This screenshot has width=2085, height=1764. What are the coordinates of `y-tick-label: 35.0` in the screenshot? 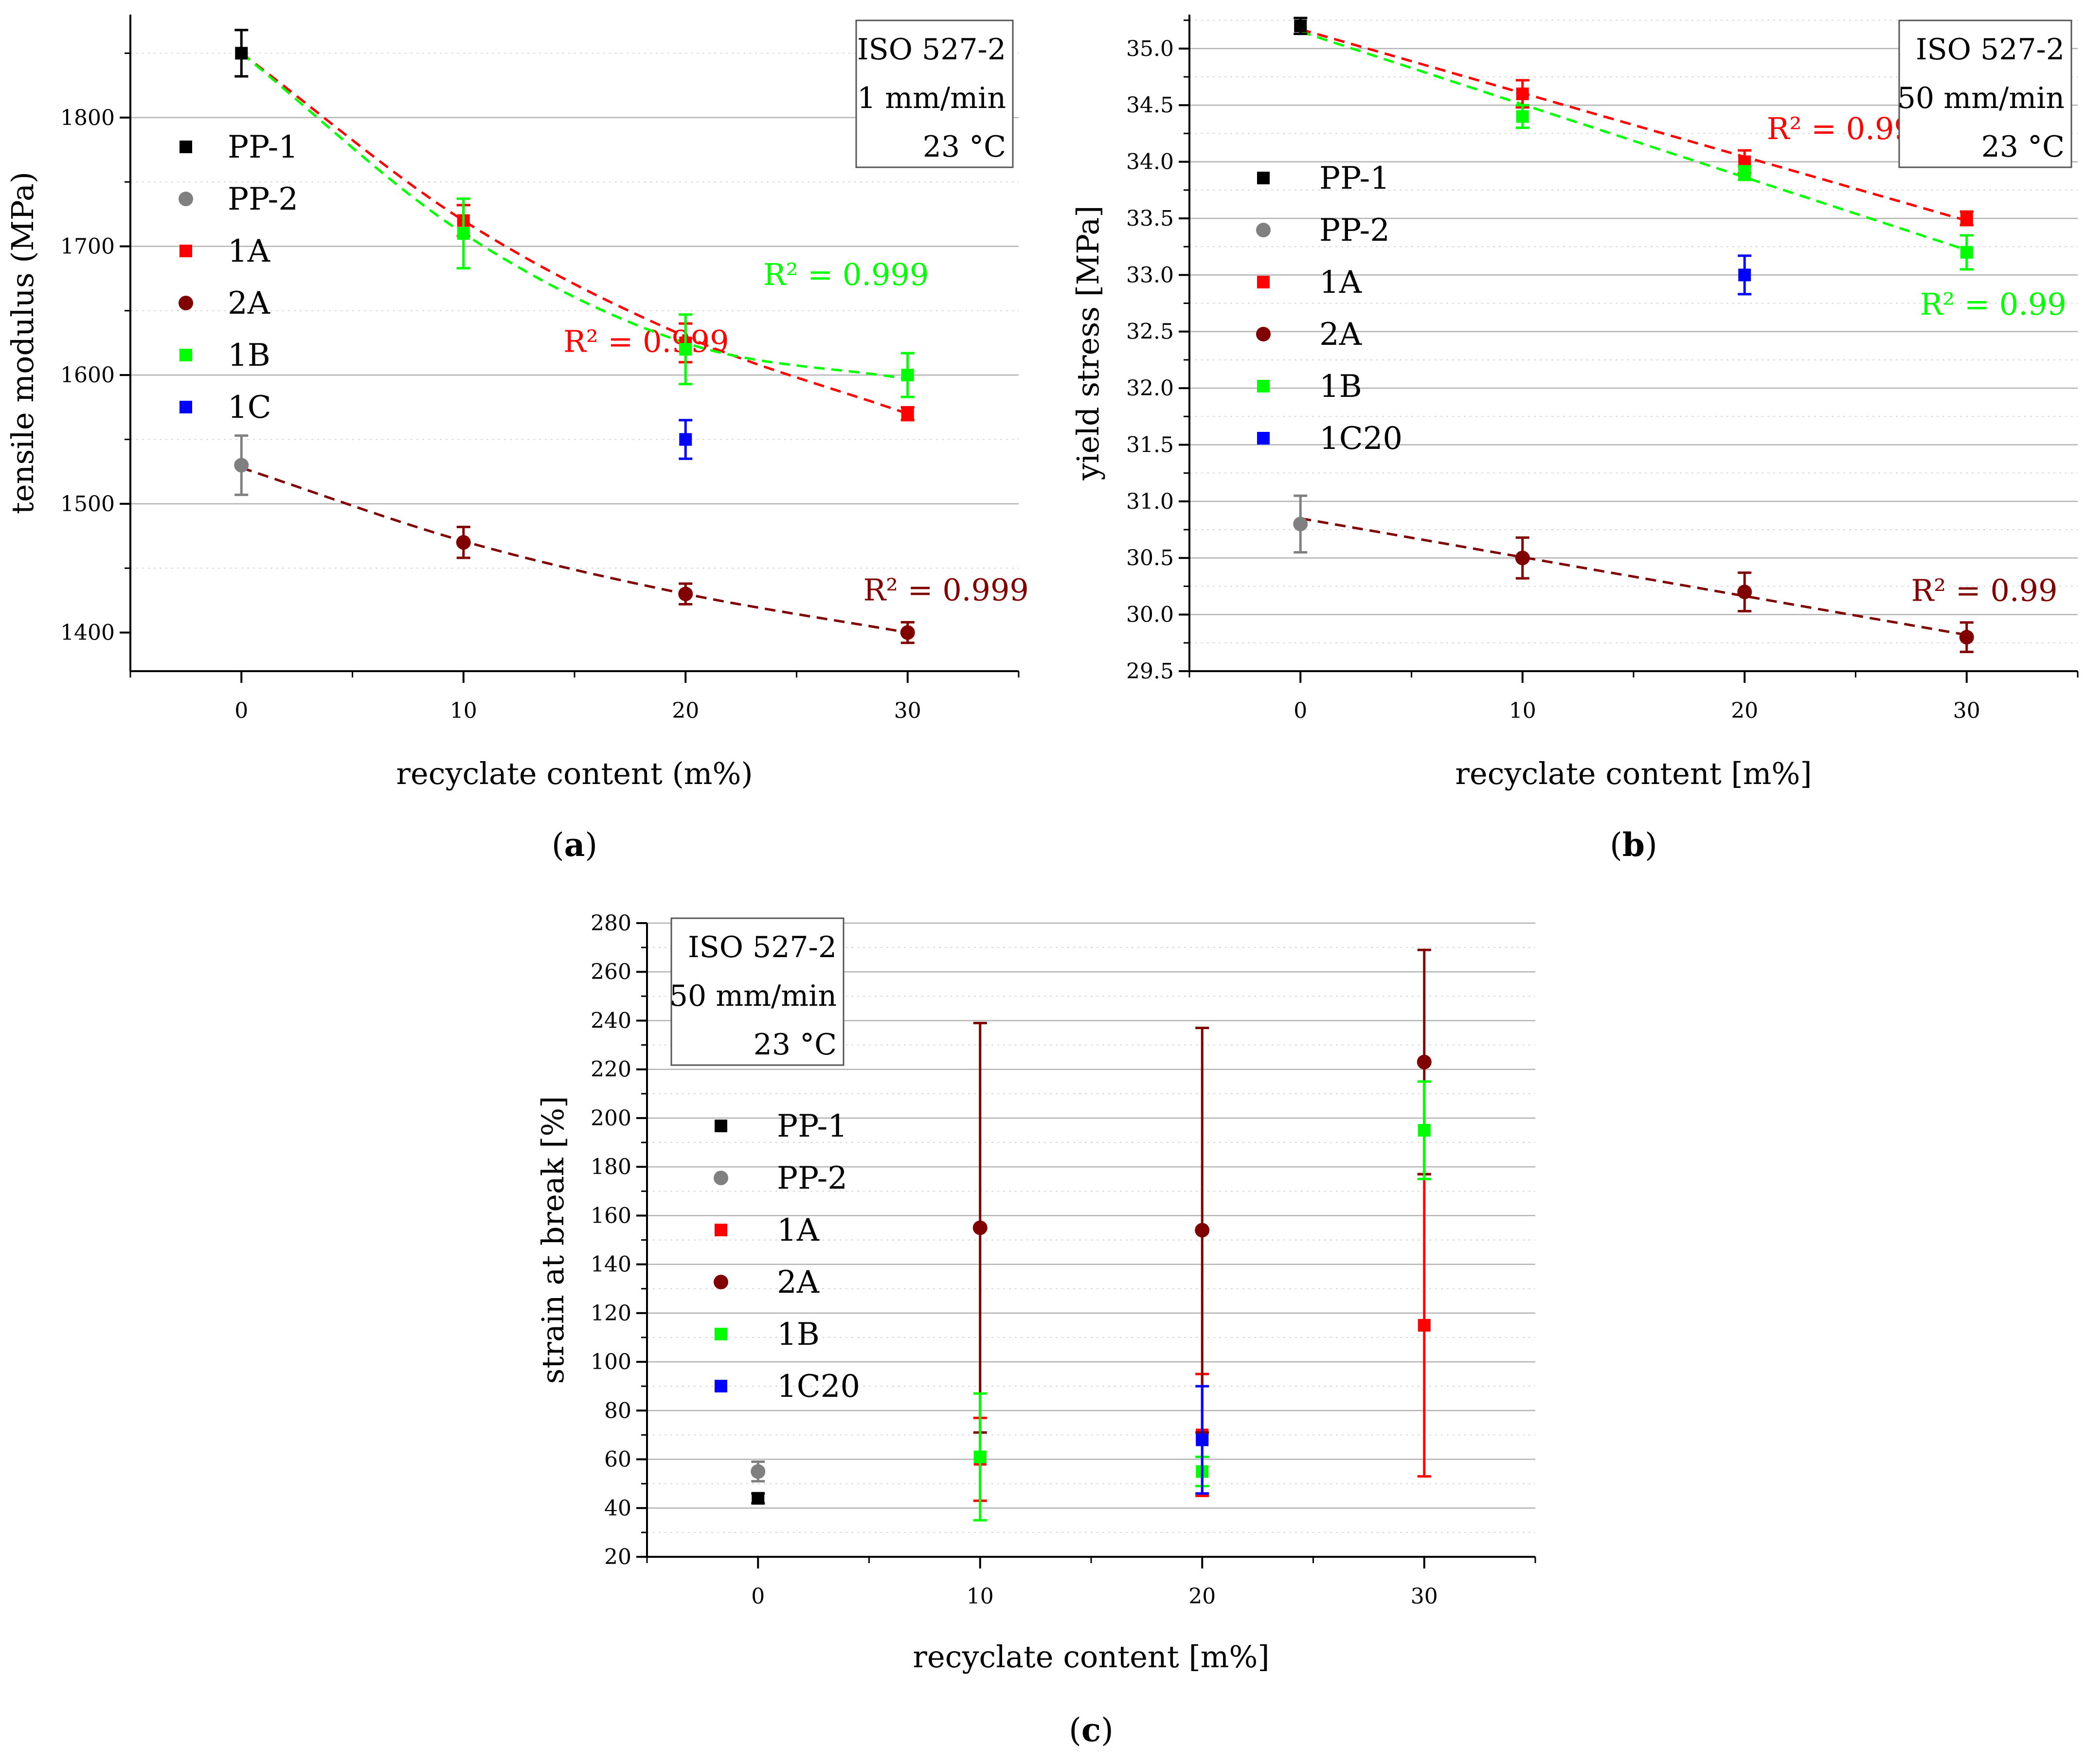 It's located at (1150, 48).